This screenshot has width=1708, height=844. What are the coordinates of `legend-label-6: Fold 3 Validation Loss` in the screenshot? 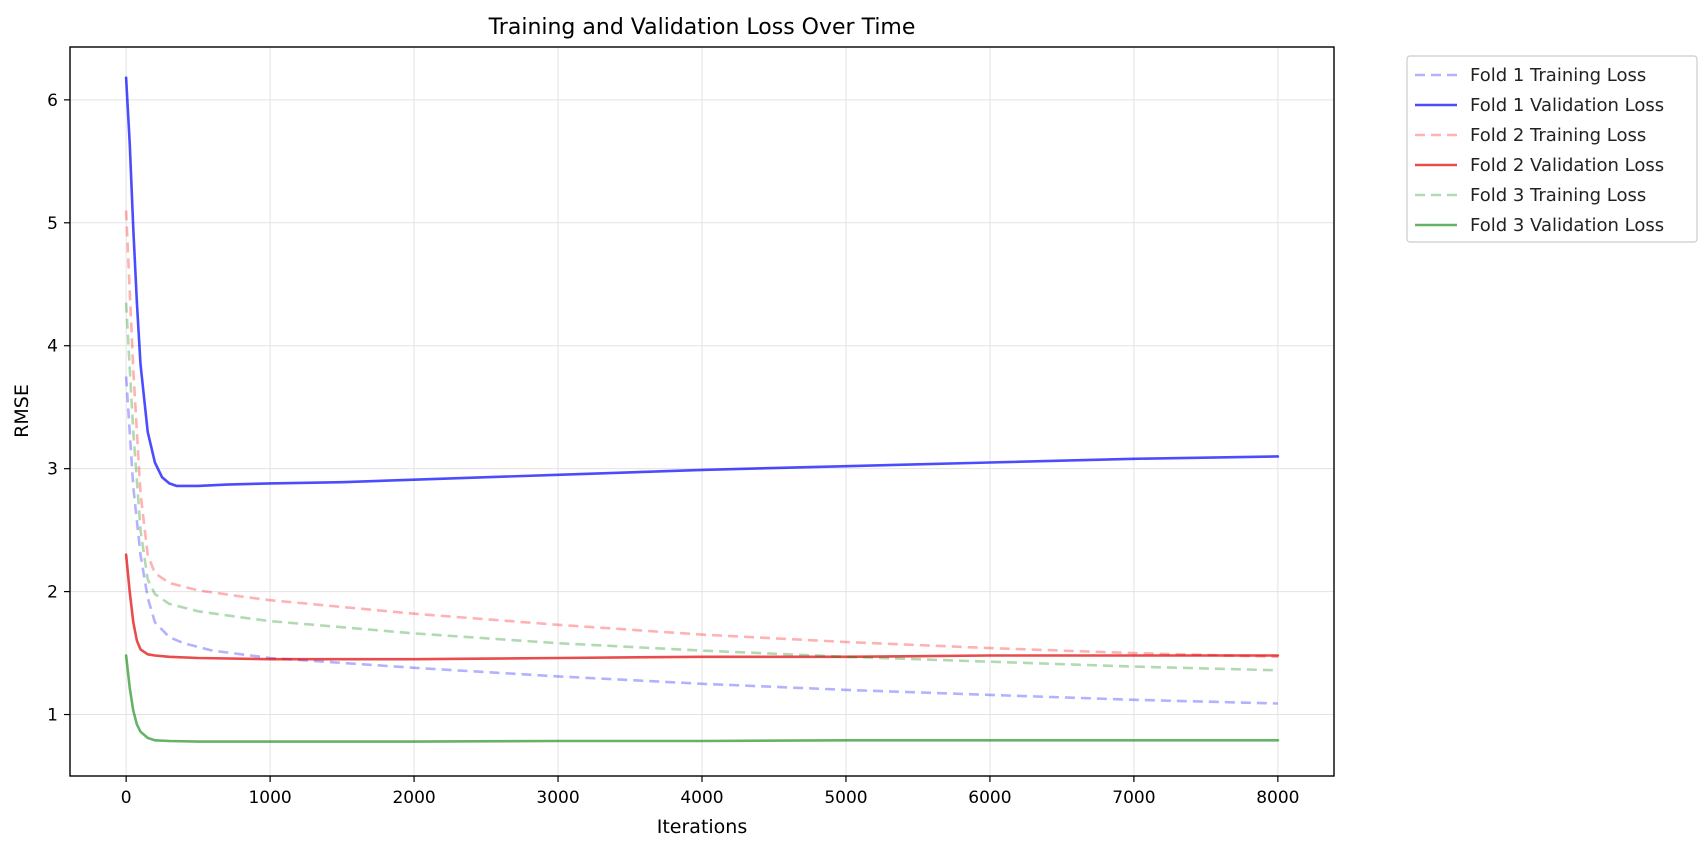 It's located at (1567, 225).